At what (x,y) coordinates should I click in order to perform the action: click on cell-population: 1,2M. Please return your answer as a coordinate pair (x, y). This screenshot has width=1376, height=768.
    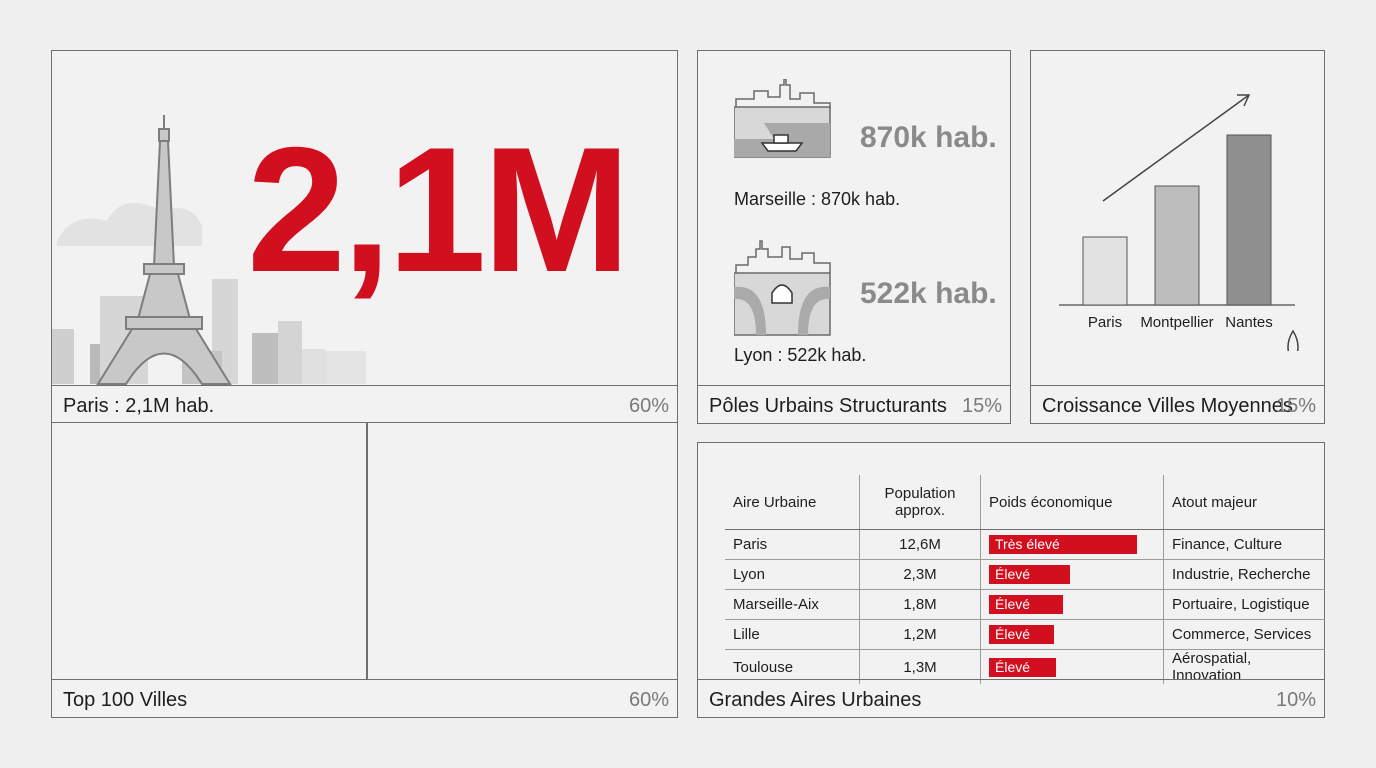
    Looking at the image, I should click on (920, 634).